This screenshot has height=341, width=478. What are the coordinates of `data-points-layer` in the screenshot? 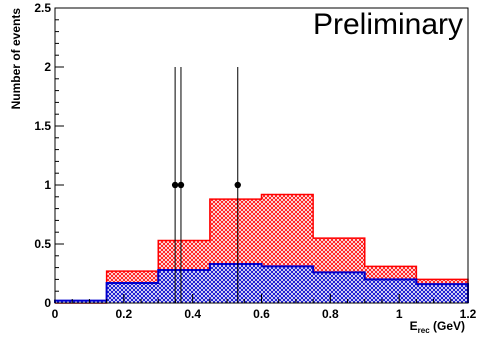 It's located at (206, 185).